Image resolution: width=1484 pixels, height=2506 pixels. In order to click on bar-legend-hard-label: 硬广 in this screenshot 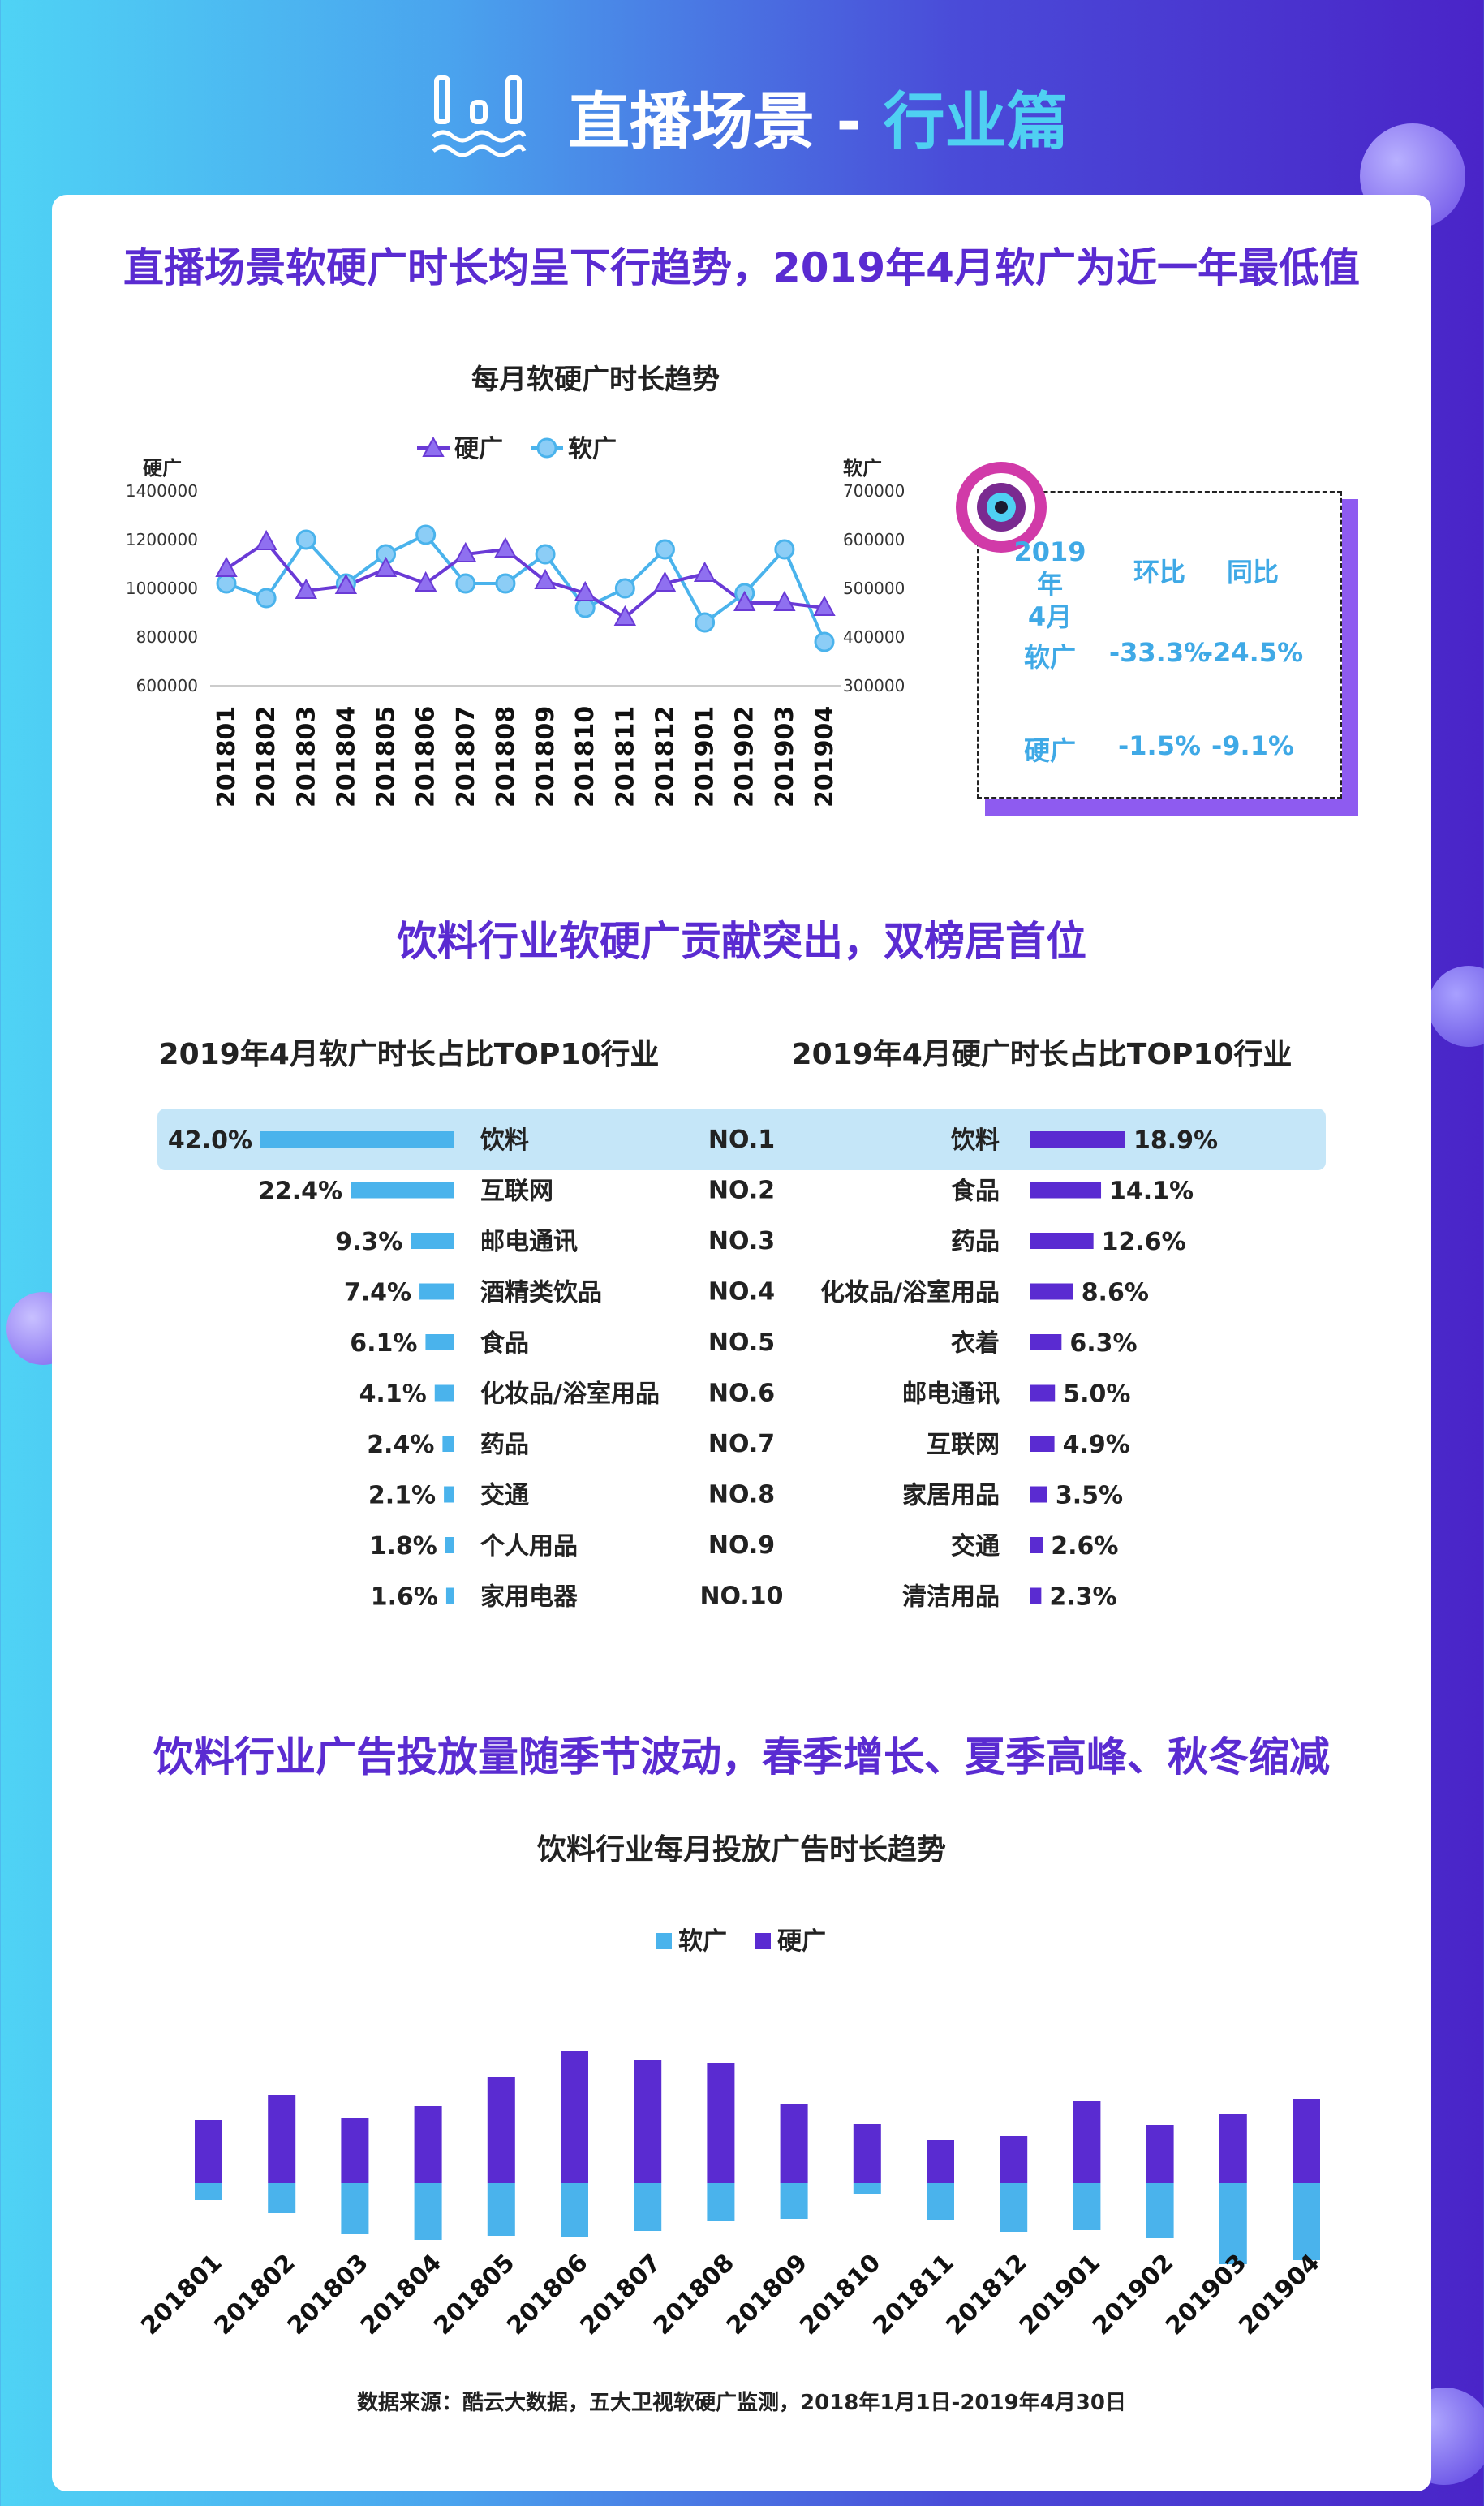, I will do `click(801, 1942)`.